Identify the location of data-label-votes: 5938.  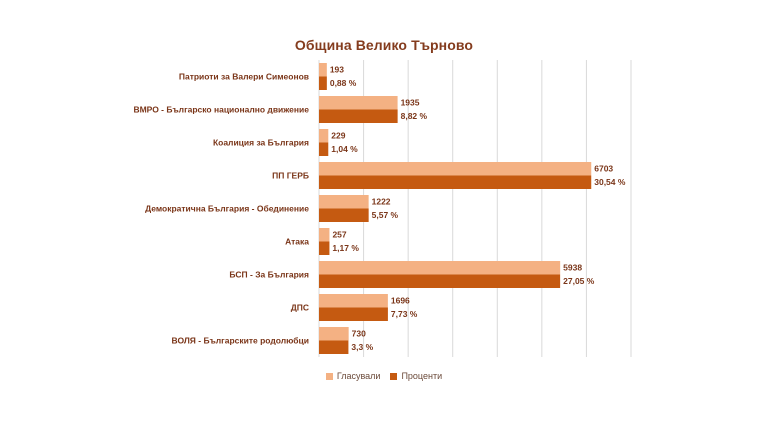
(572, 268).